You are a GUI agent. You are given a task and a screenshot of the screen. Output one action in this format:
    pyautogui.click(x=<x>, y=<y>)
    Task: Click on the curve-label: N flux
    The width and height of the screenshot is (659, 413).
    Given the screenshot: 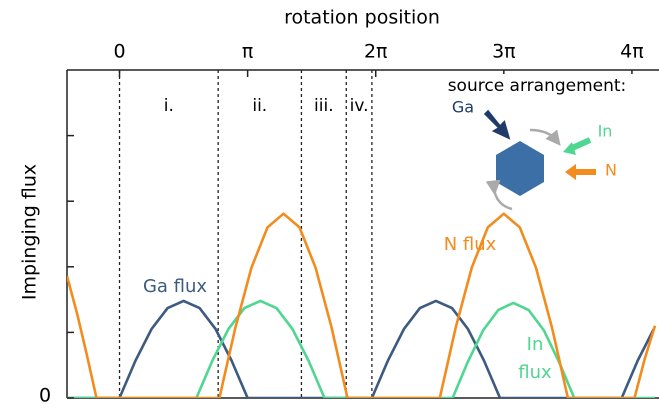 What is the action you would take?
    pyautogui.click(x=470, y=244)
    